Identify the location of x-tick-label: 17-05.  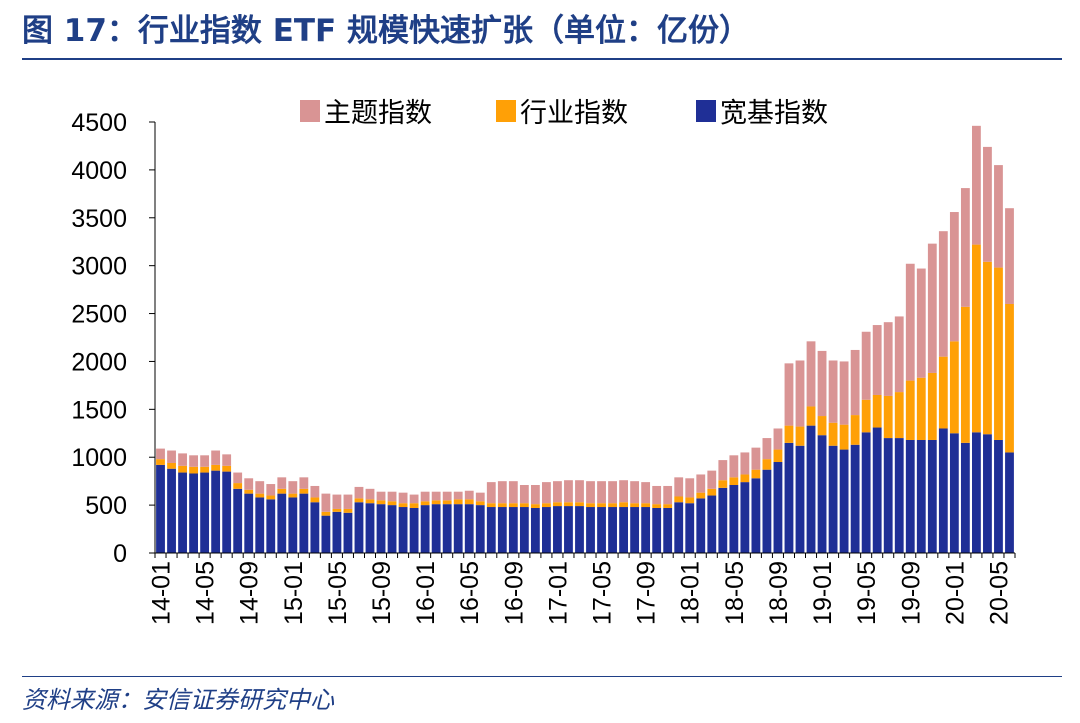
(603, 593).